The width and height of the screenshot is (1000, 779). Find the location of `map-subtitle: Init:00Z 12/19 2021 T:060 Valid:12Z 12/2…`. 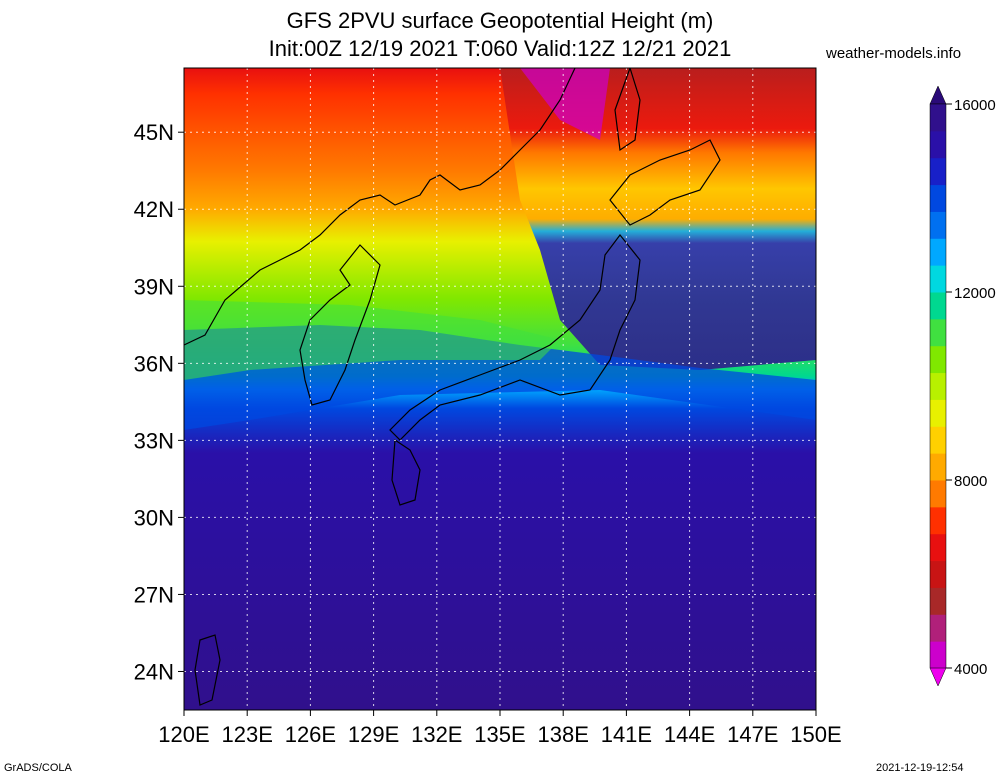

map-subtitle: Init:00Z 12/19 2021 T:060 Valid:12Z 12/2… is located at coordinates (500, 48).